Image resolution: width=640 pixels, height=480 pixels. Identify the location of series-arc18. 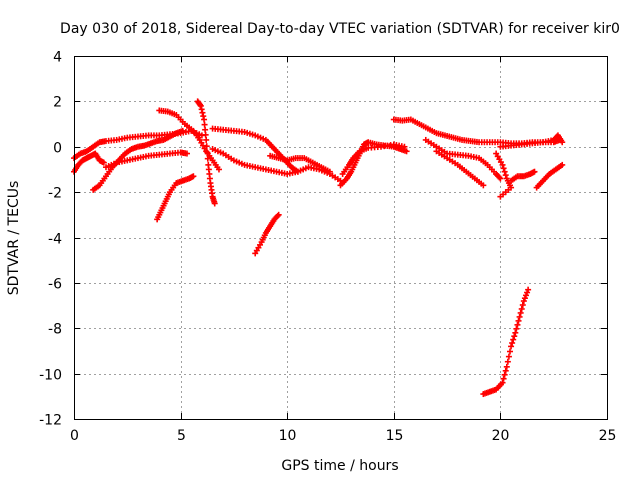
(523, 176).